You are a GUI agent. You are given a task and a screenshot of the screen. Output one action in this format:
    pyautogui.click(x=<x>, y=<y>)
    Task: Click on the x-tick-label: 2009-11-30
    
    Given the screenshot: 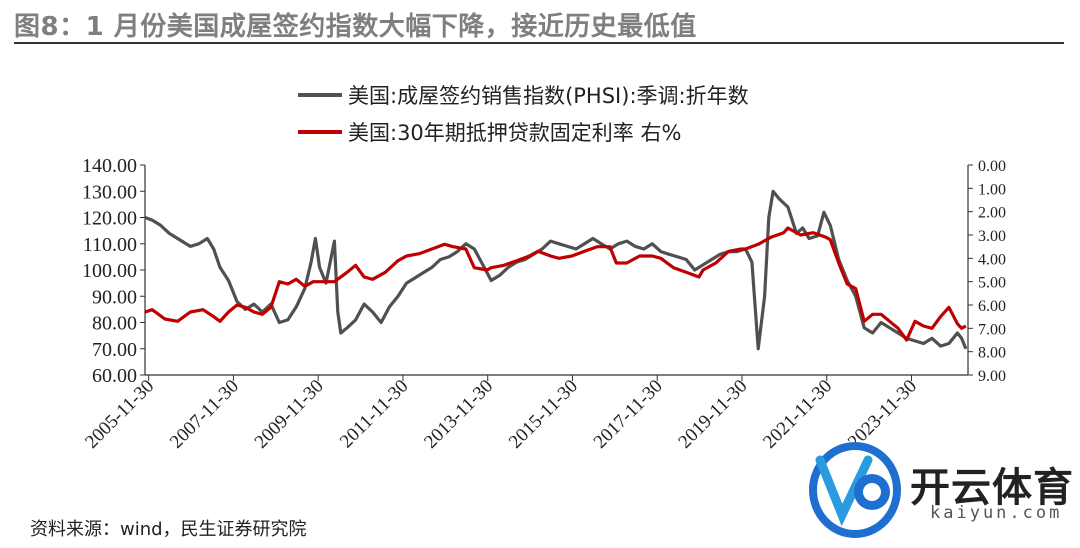 What is the action you would take?
    pyautogui.click(x=289, y=414)
    